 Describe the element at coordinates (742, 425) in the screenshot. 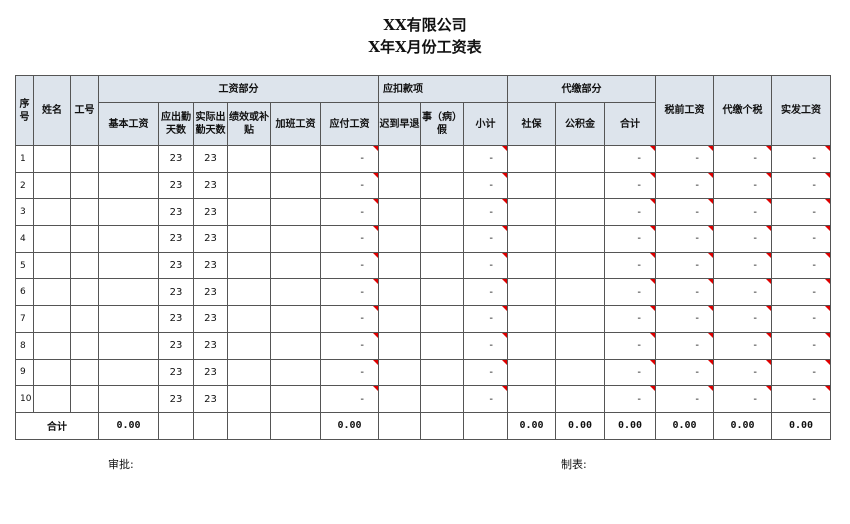

I see `total-tax: 0.00` at that location.